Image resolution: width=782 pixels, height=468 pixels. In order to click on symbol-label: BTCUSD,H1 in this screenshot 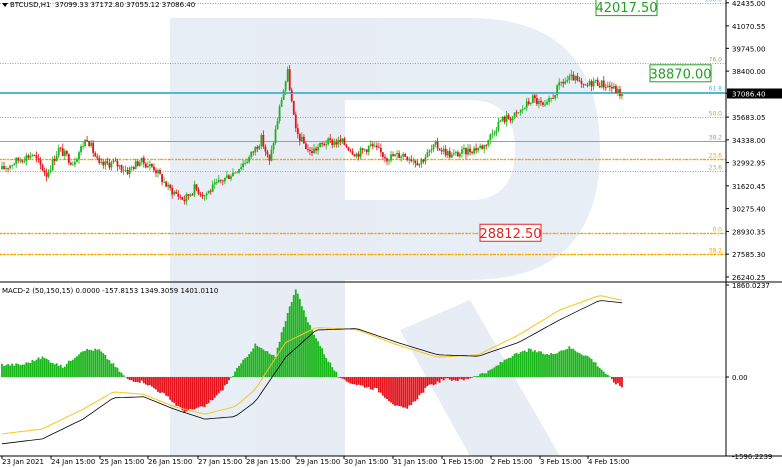, I will do `click(30, 5)`.